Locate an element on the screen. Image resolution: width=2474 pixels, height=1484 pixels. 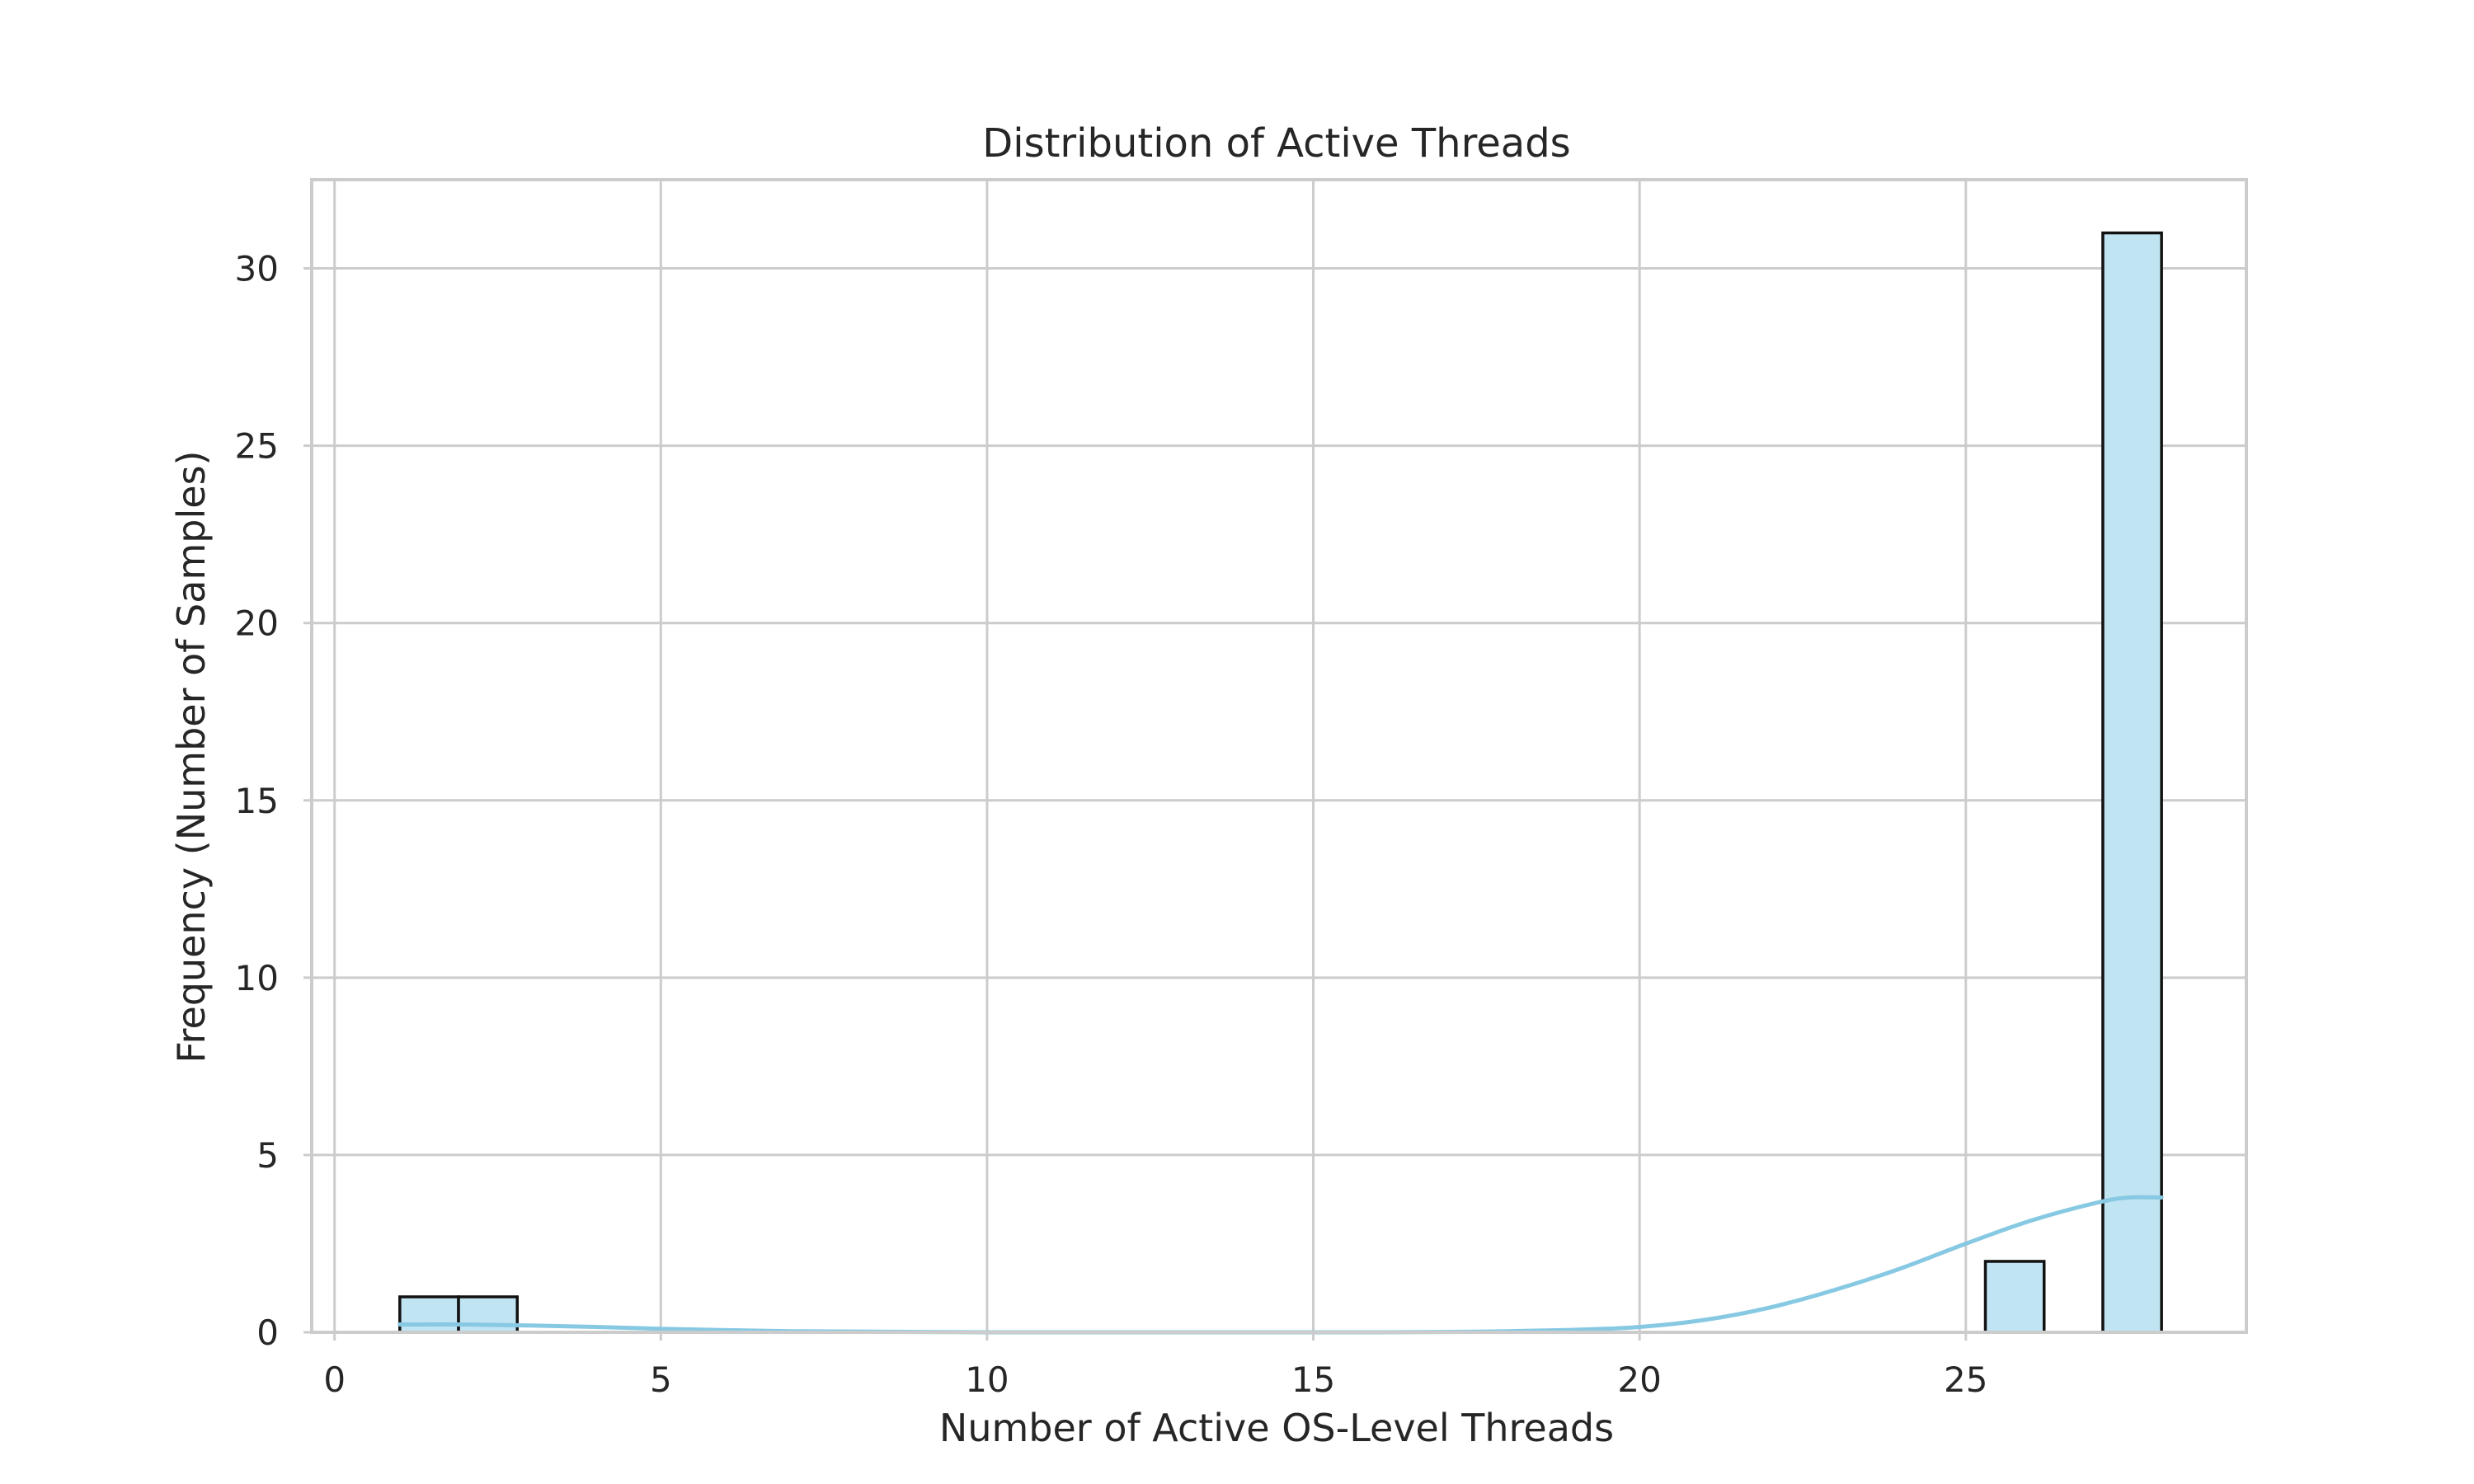
x-tick-label: 10 is located at coordinates (987, 1380).